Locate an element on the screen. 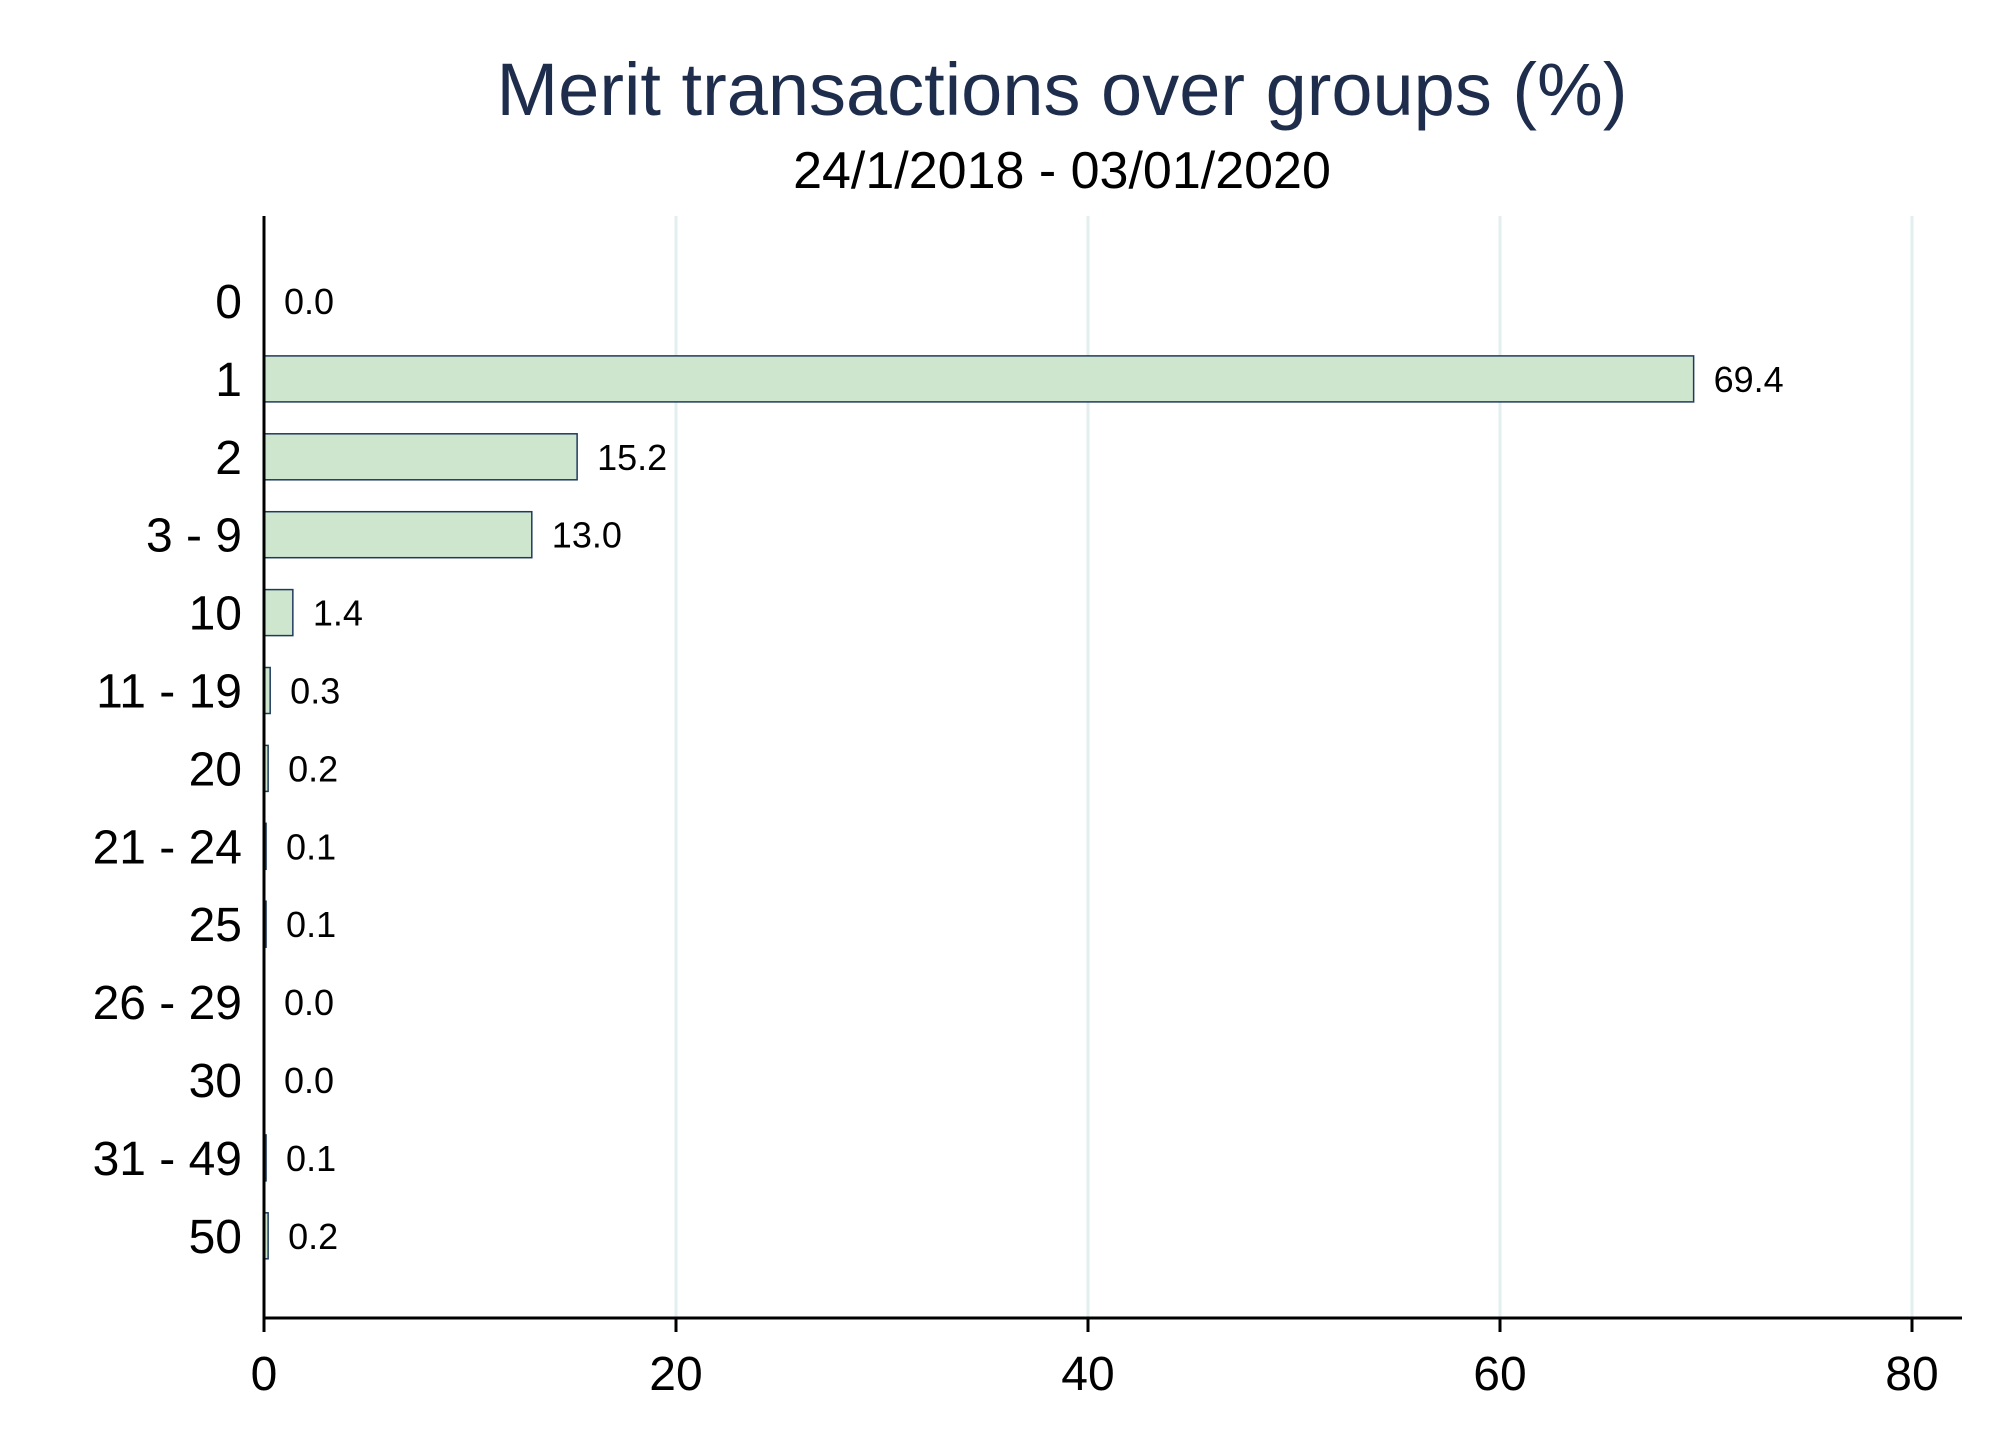 The image size is (2000, 1455). category-label: 2 is located at coordinates (228, 458).